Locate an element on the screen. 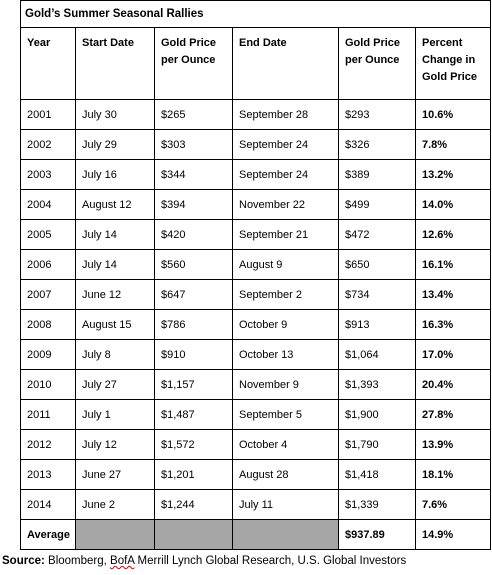 Image resolution: width=492 pixels, height=575 pixels. cell-year: 2008 is located at coordinates (48, 324).